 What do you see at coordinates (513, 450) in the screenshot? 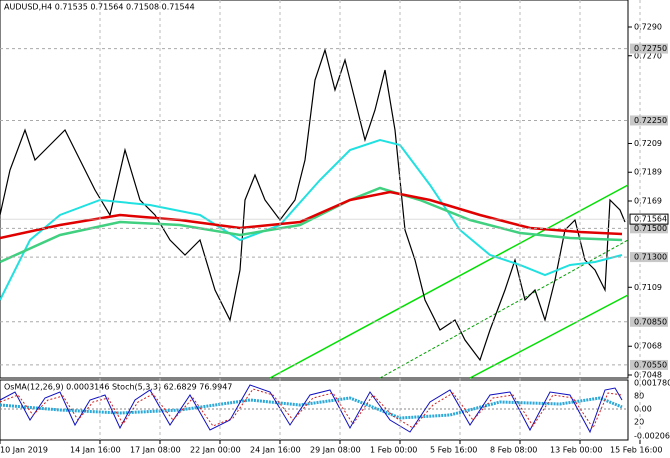
I see `time-label: 8 Feb 08:00` at bounding box center [513, 450].